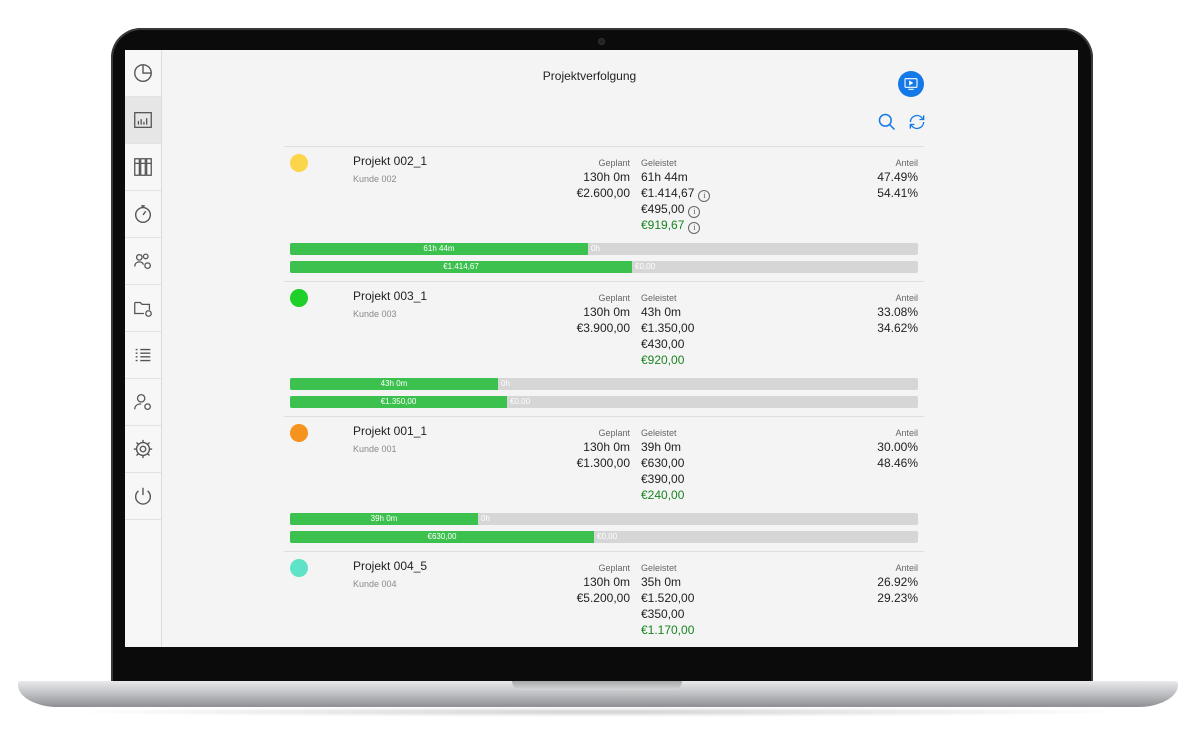 The width and height of the screenshot is (1200, 753). I want to click on refresh-icon, so click(917, 122).